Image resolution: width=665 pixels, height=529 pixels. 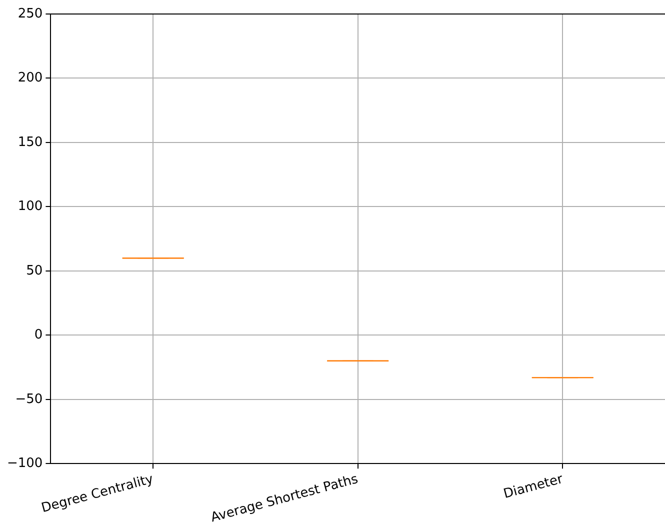 What do you see at coordinates (24, 464) in the screenshot?
I see `y-tick-label: −100` at bounding box center [24, 464].